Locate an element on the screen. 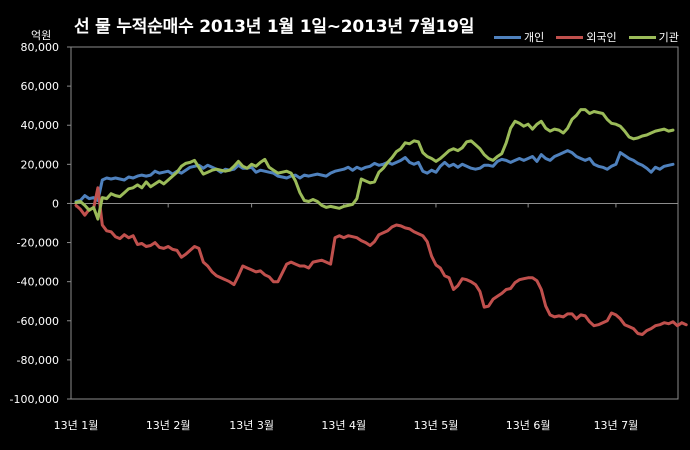  x-tick-label: 13년 5월 is located at coordinates (436, 425).